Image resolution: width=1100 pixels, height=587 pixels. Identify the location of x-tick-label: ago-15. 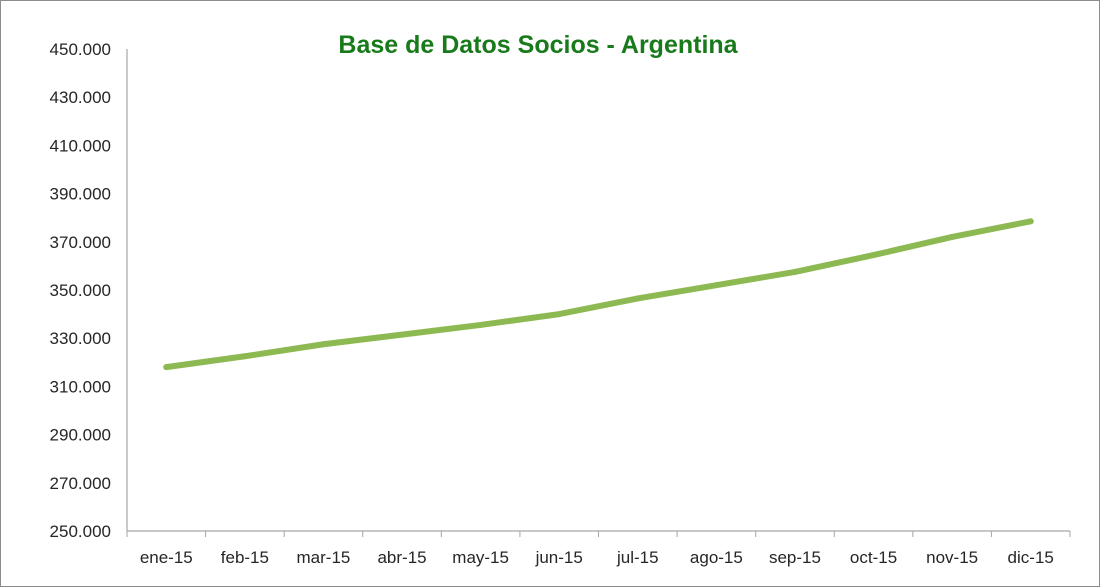
(716, 557).